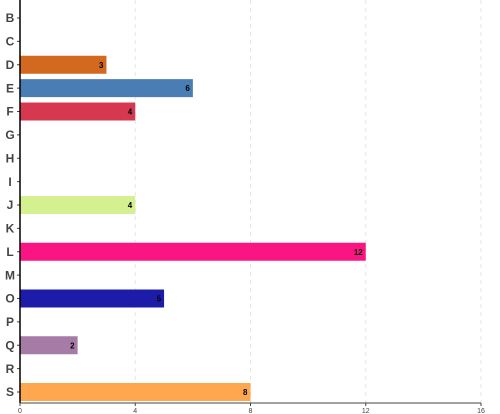  Describe the element at coordinates (10, 65) in the screenshot. I see `y-tick-label: D` at that location.